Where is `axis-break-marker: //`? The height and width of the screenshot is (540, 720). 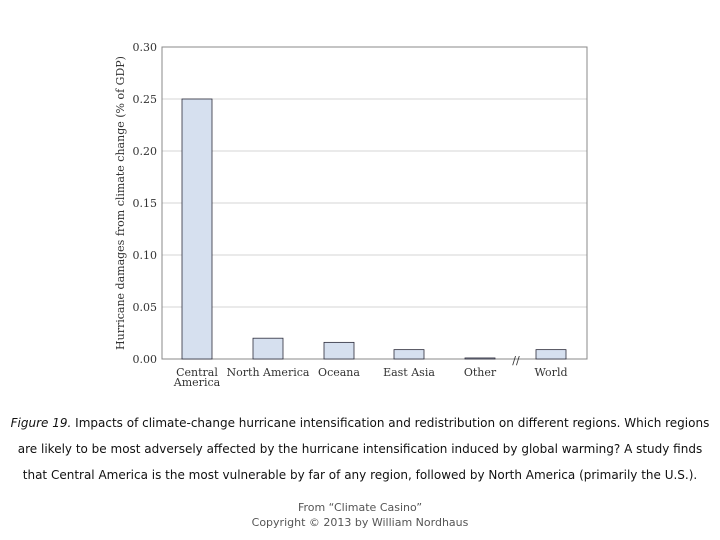
axis-break-marker: // is located at coordinates (516, 360).